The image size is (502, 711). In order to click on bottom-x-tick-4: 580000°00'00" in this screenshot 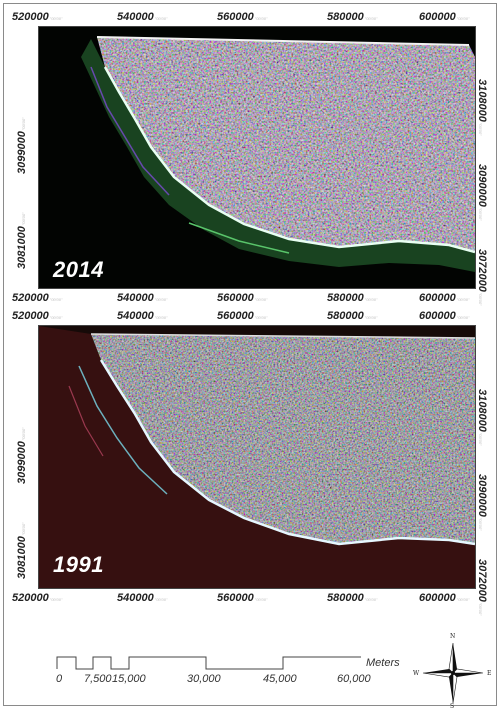, I will do `click(352, 316)`.